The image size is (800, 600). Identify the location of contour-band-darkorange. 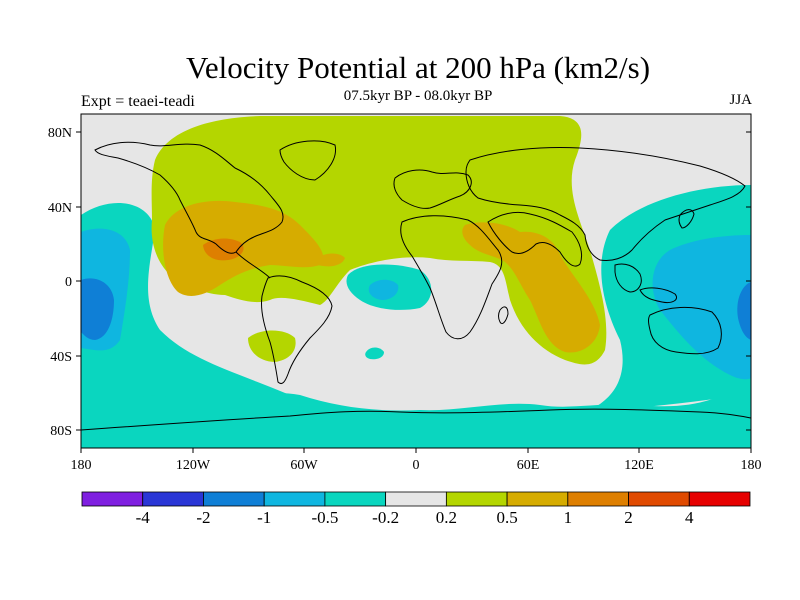
(223, 249).